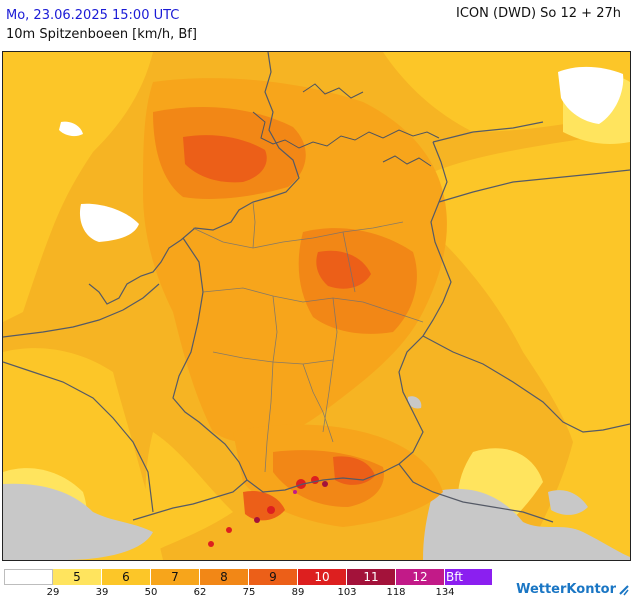 This screenshot has width=633, height=600. I want to click on legend-swatch: 12, so click(420, 577).